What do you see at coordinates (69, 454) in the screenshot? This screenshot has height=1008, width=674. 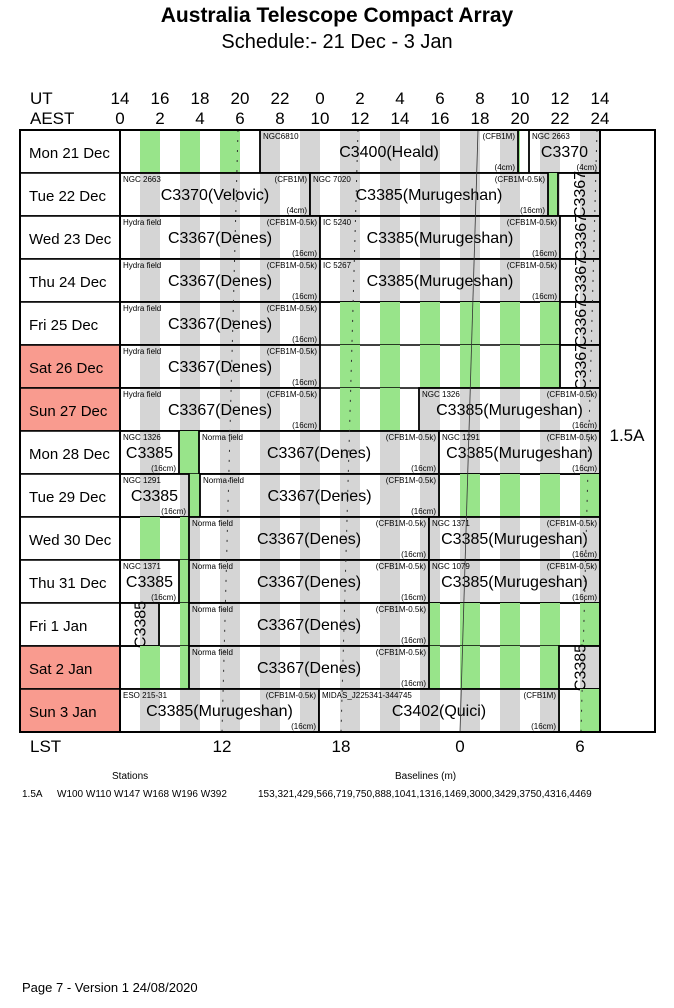 I see `day-label: Mon 28 Dec` at bounding box center [69, 454].